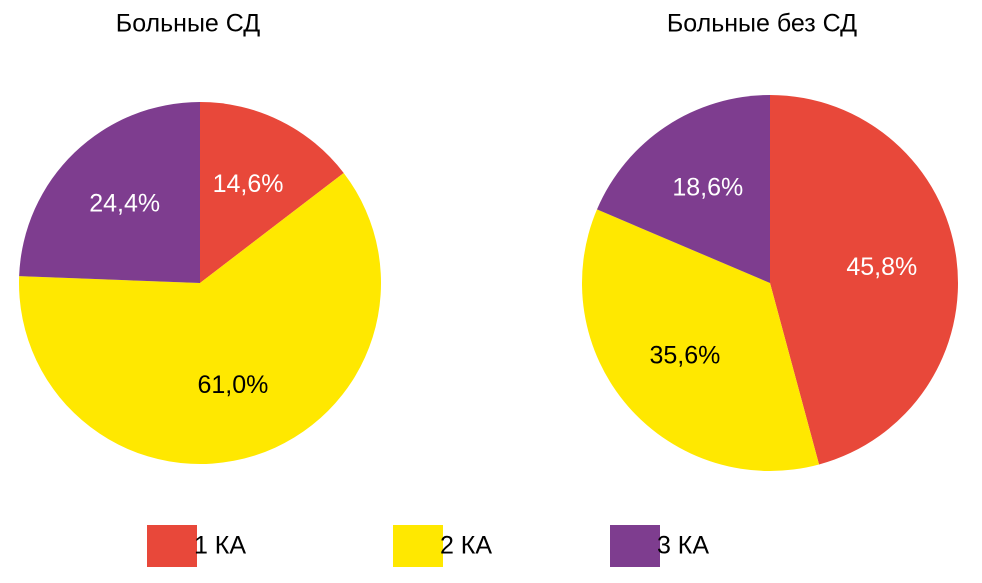 Image resolution: width=982 pixels, height=583 pixels. Describe the element at coordinates (762, 24) in the screenshot. I see `chart-title: Больные без СД` at that location.